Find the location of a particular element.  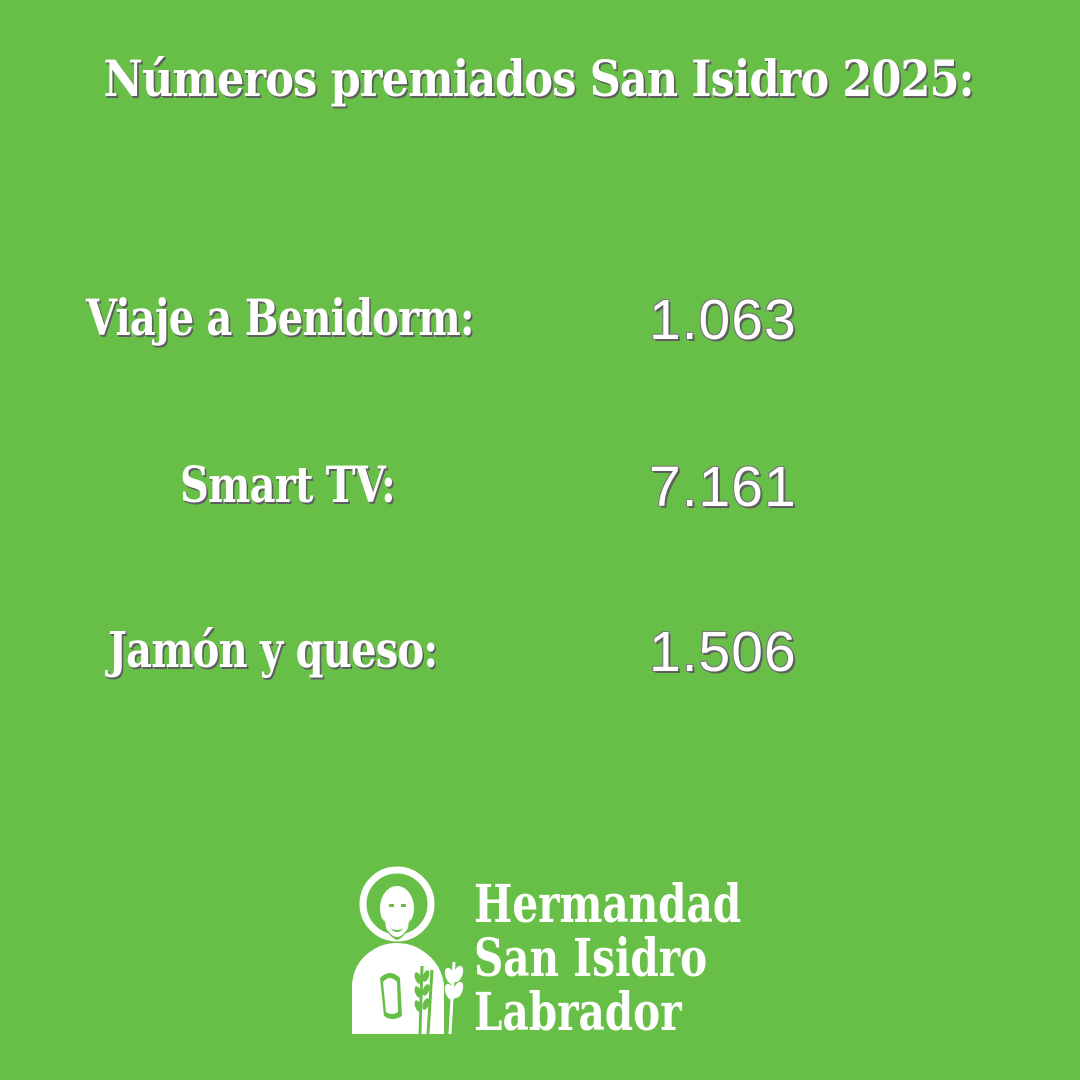

brotherhood-logo: Hermandad San Isidro Labrador is located at coordinates (550, 953).